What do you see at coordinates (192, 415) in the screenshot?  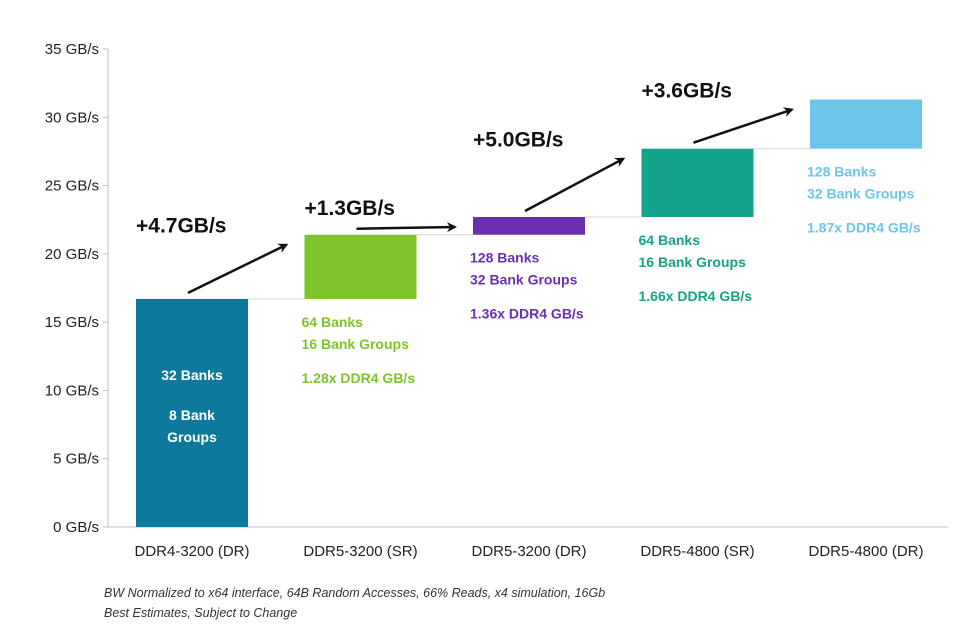 I see `bar-annotation-line: 8 Bank` at bounding box center [192, 415].